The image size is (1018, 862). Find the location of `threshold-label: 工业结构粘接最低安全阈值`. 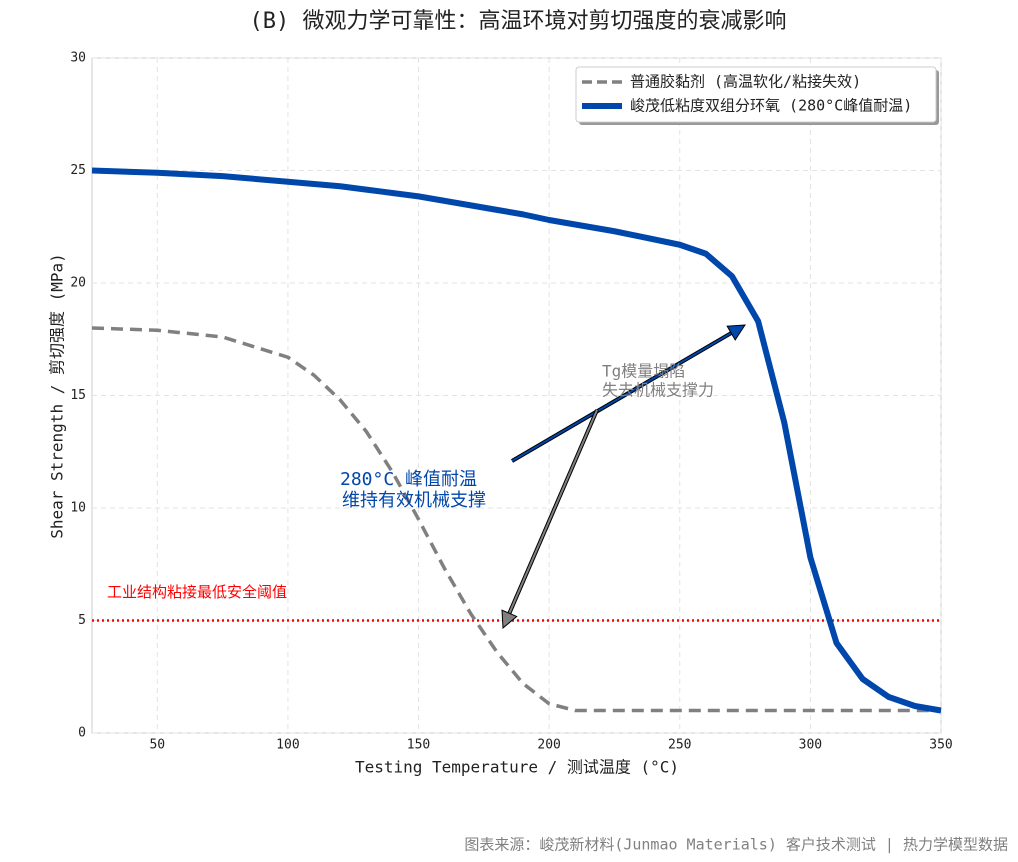

threshold-label: 工业结构粘接最低安全阈值 is located at coordinates (197, 592).